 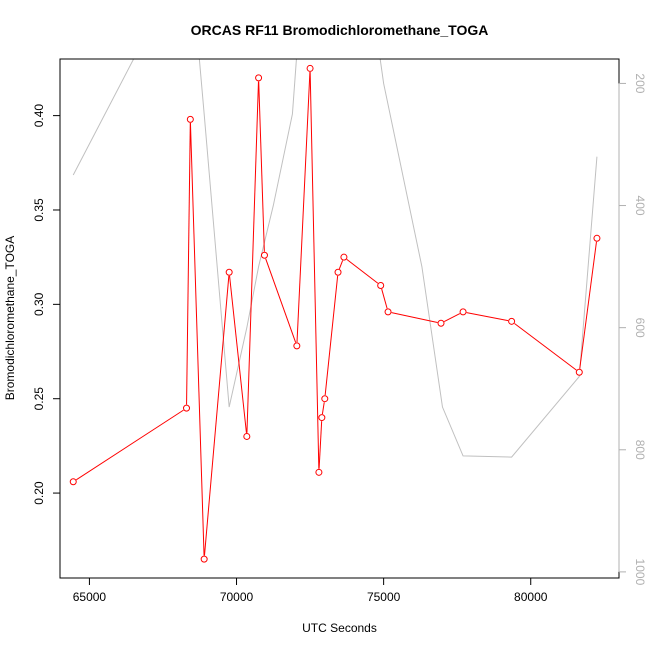 I want to click on x-axis: 65000 70000 75000 80000, so click(x=310, y=590).